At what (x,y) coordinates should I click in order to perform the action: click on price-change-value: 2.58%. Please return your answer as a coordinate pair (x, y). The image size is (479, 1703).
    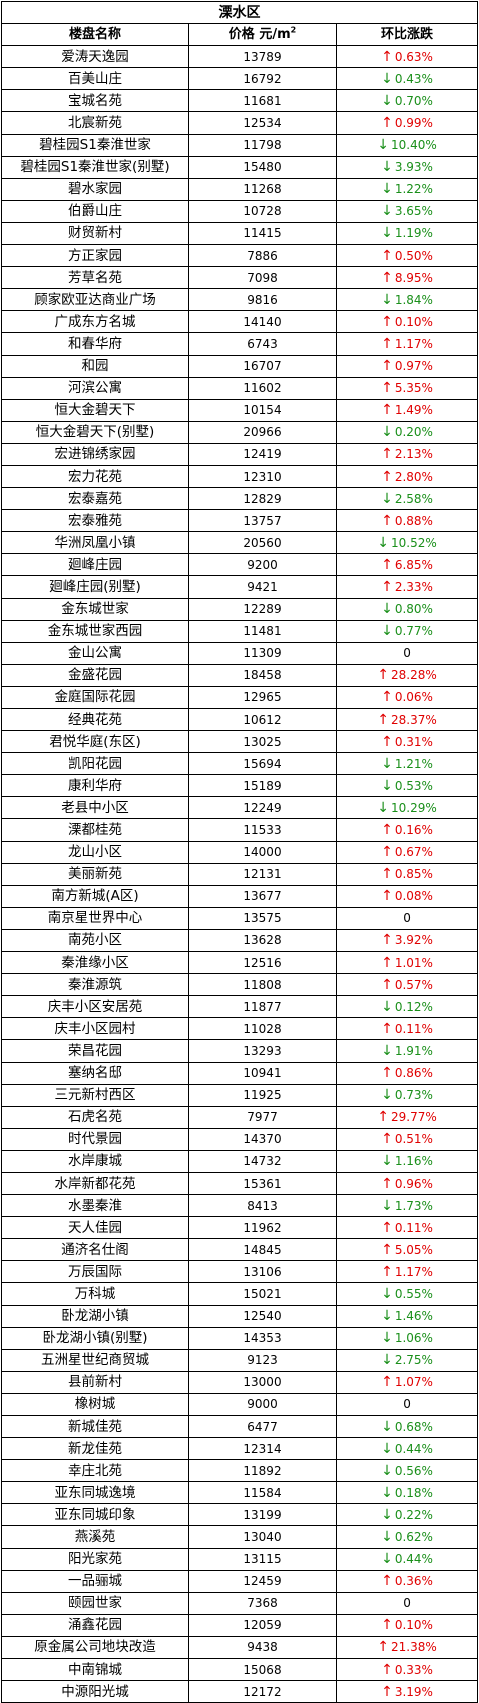
    Looking at the image, I should click on (413, 498).